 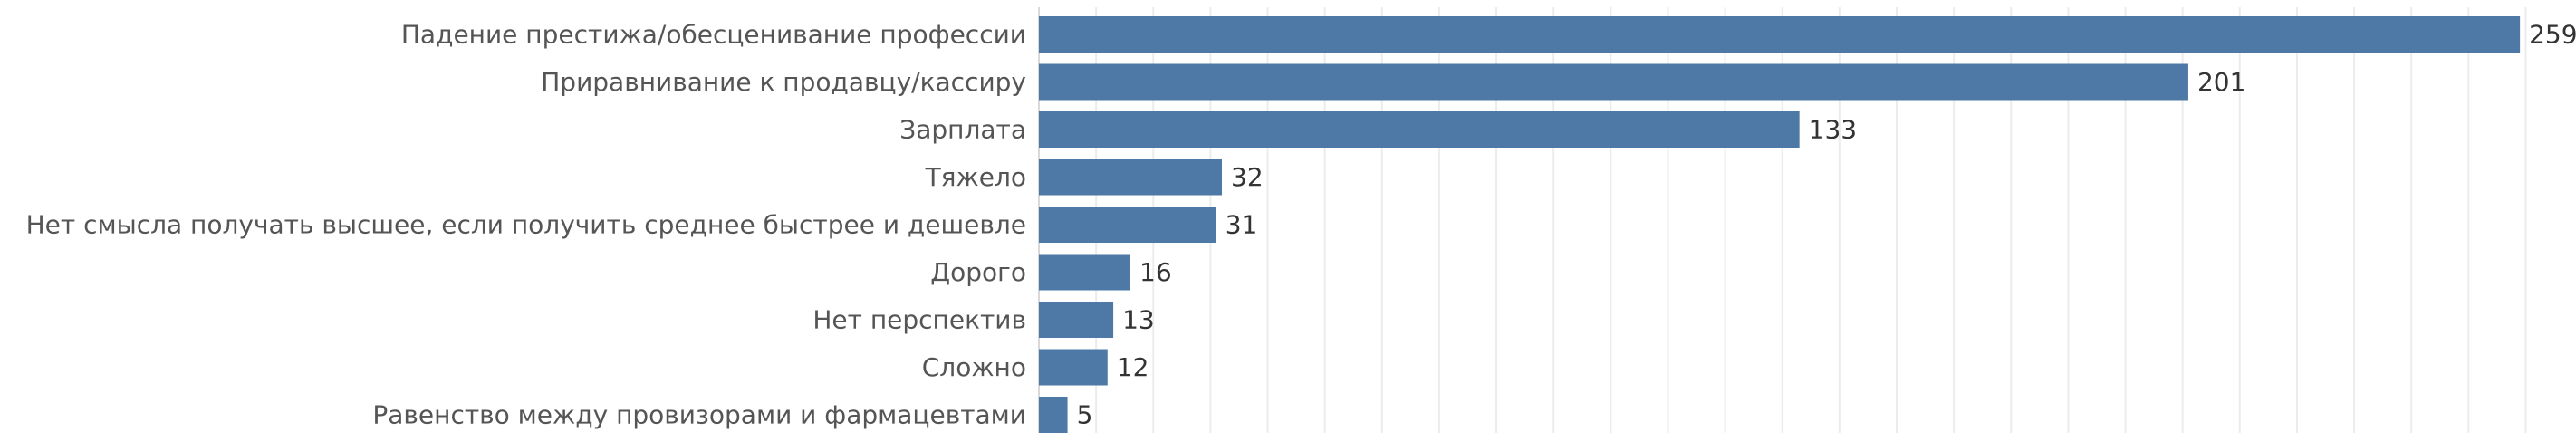 I want to click on category-label: Зарплата, so click(x=962, y=130).